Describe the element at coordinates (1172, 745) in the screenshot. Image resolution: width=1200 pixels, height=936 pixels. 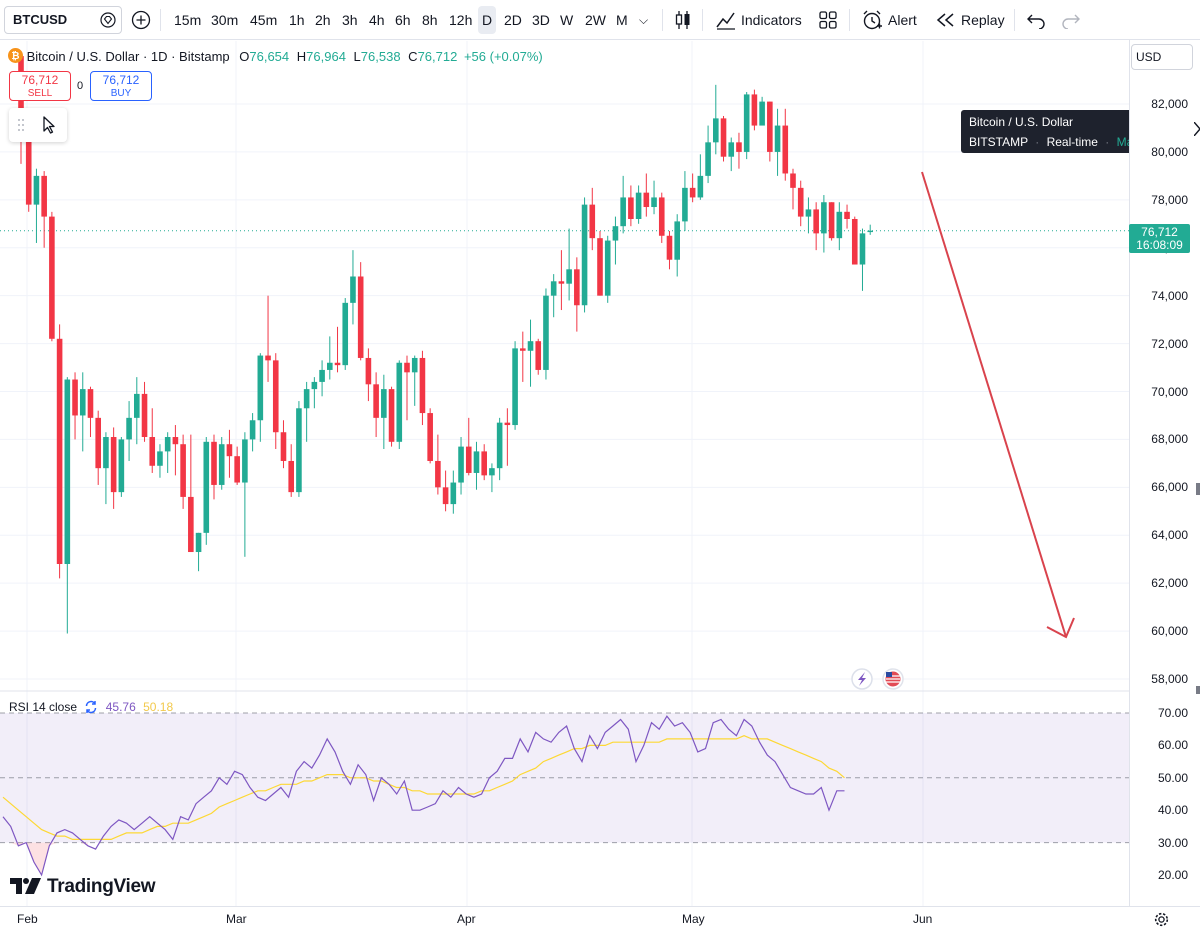
I see `rsi-axis-label: 60.00` at that location.